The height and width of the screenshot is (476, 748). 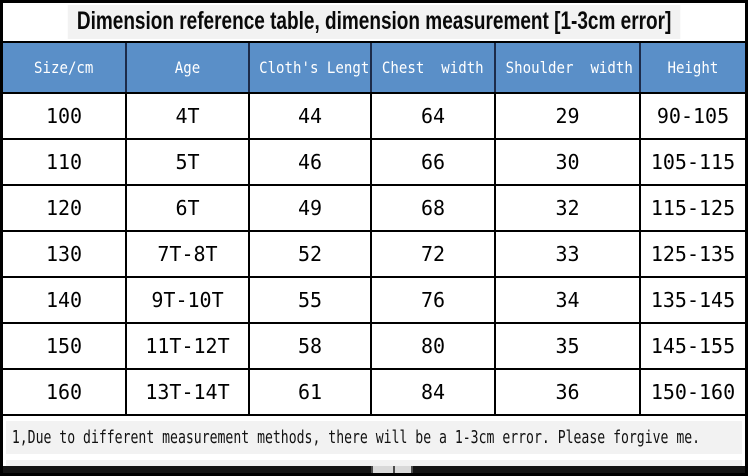 I want to click on cell-shoulder-width: 32, so click(x=567, y=208).